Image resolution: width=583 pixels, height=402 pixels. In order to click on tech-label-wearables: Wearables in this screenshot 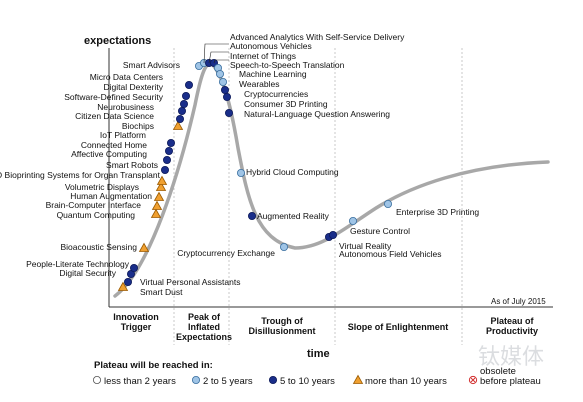, I will do `click(259, 84)`.